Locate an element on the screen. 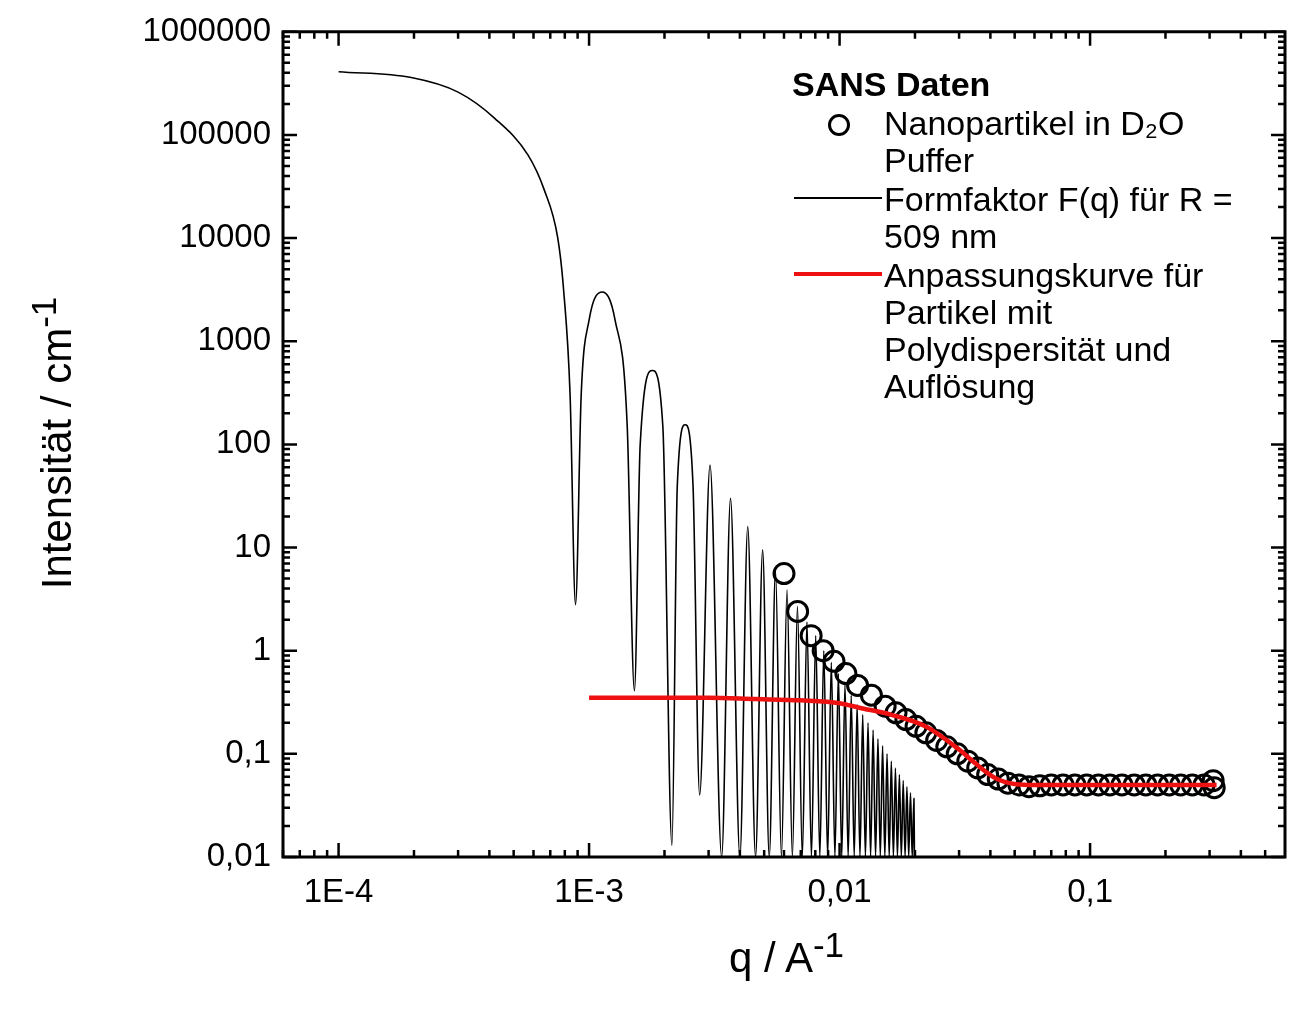 The image size is (1298, 1010). legend-label: Formfaktor F(q) für R = 509 nm is located at coordinates (1059, 217).